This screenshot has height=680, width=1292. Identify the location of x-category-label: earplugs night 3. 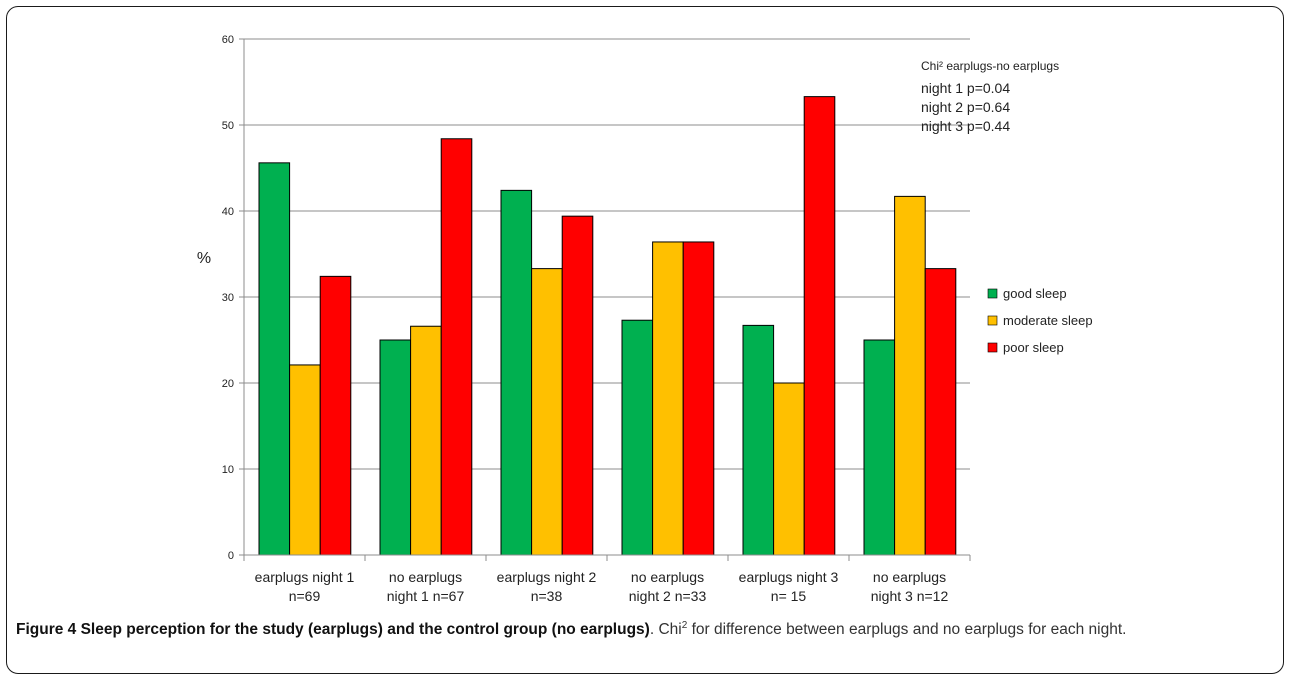
(789, 577).